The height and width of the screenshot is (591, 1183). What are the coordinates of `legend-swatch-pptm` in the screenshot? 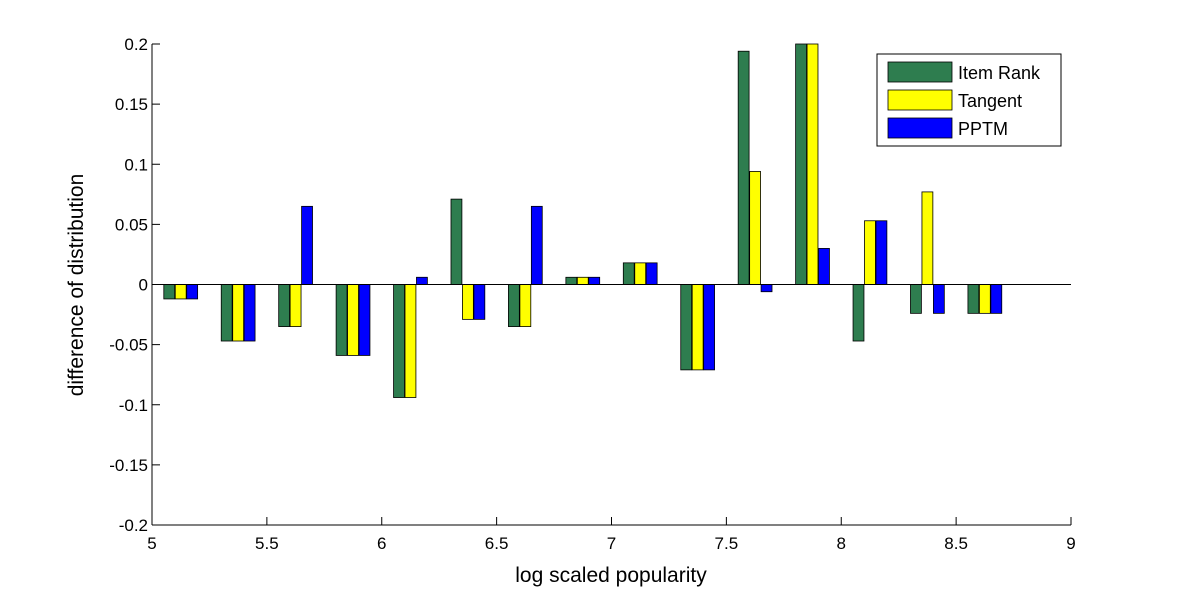 It's located at (920, 128).